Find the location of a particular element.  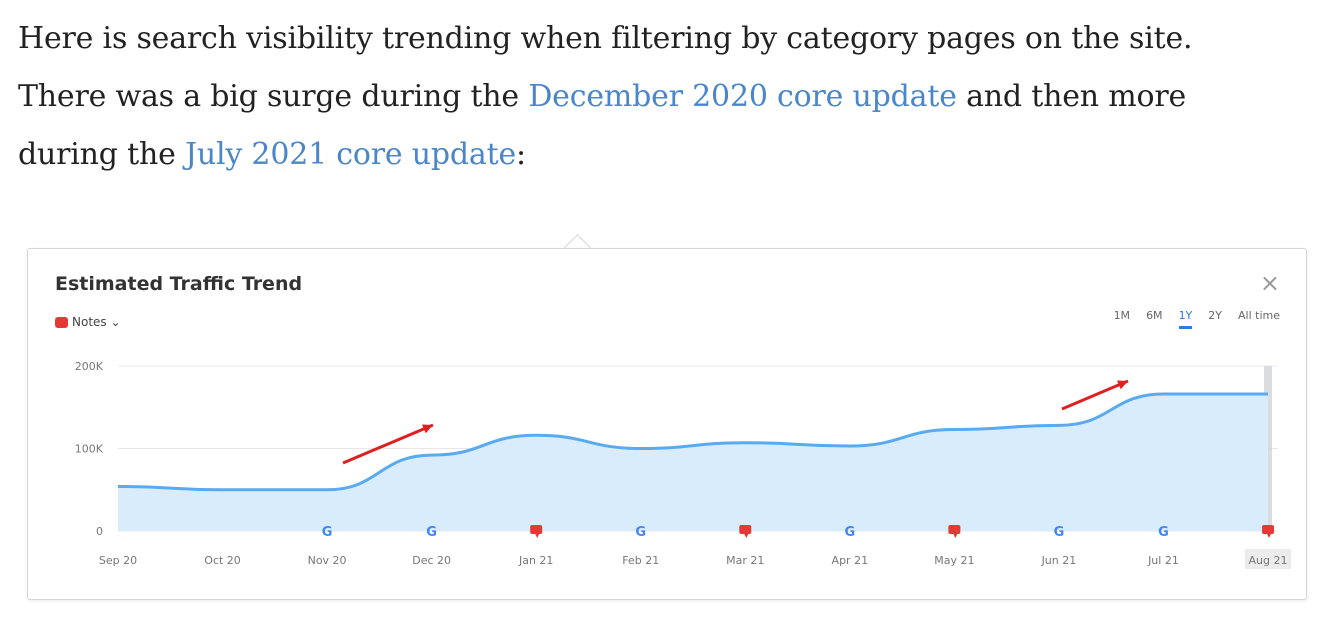

article-line-2-prefix: There was a big surge during the is located at coordinates (273, 96).